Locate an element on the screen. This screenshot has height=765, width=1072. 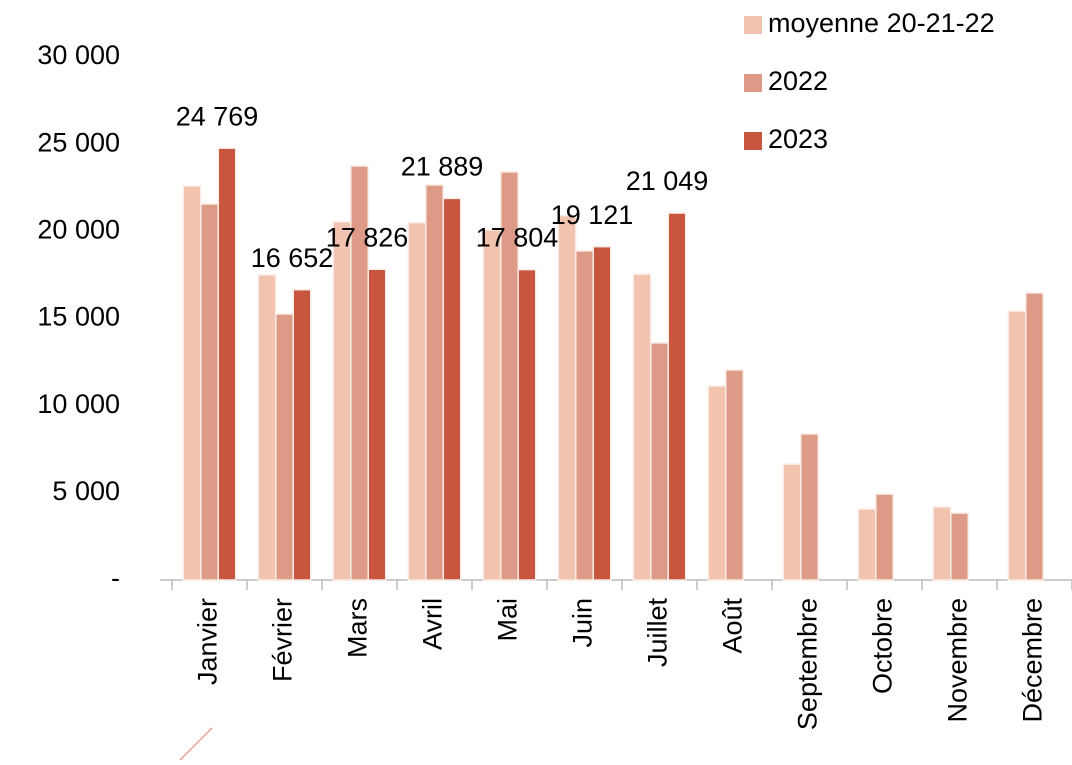
x-tick-label: Décembre is located at coordinates (1033, 660).